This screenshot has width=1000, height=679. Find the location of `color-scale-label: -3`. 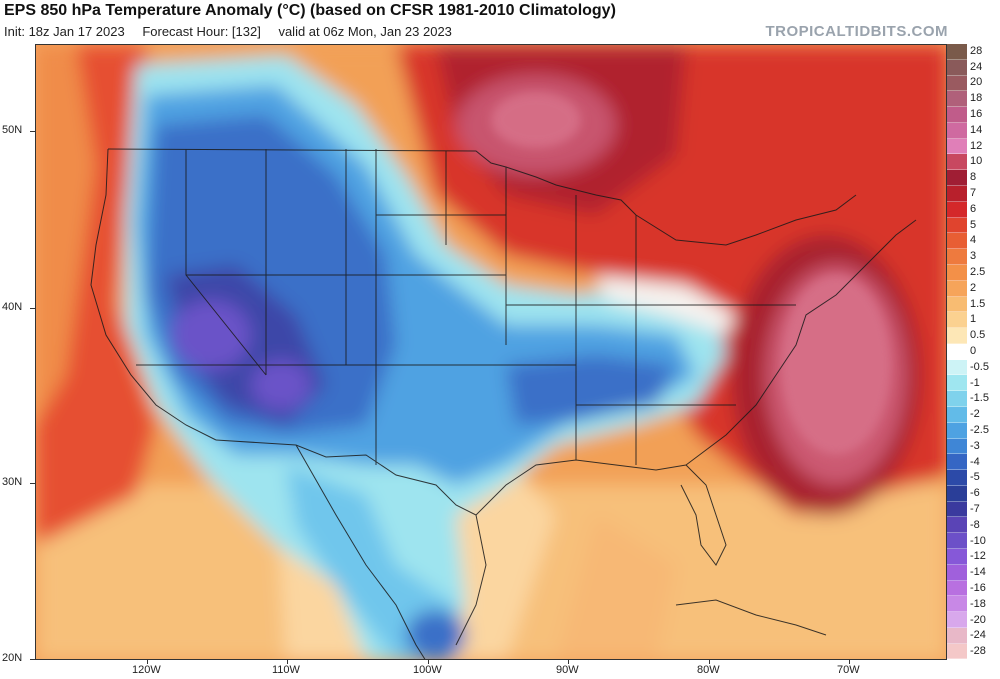

color-scale-label: -3 is located at coordinates (975, 445).